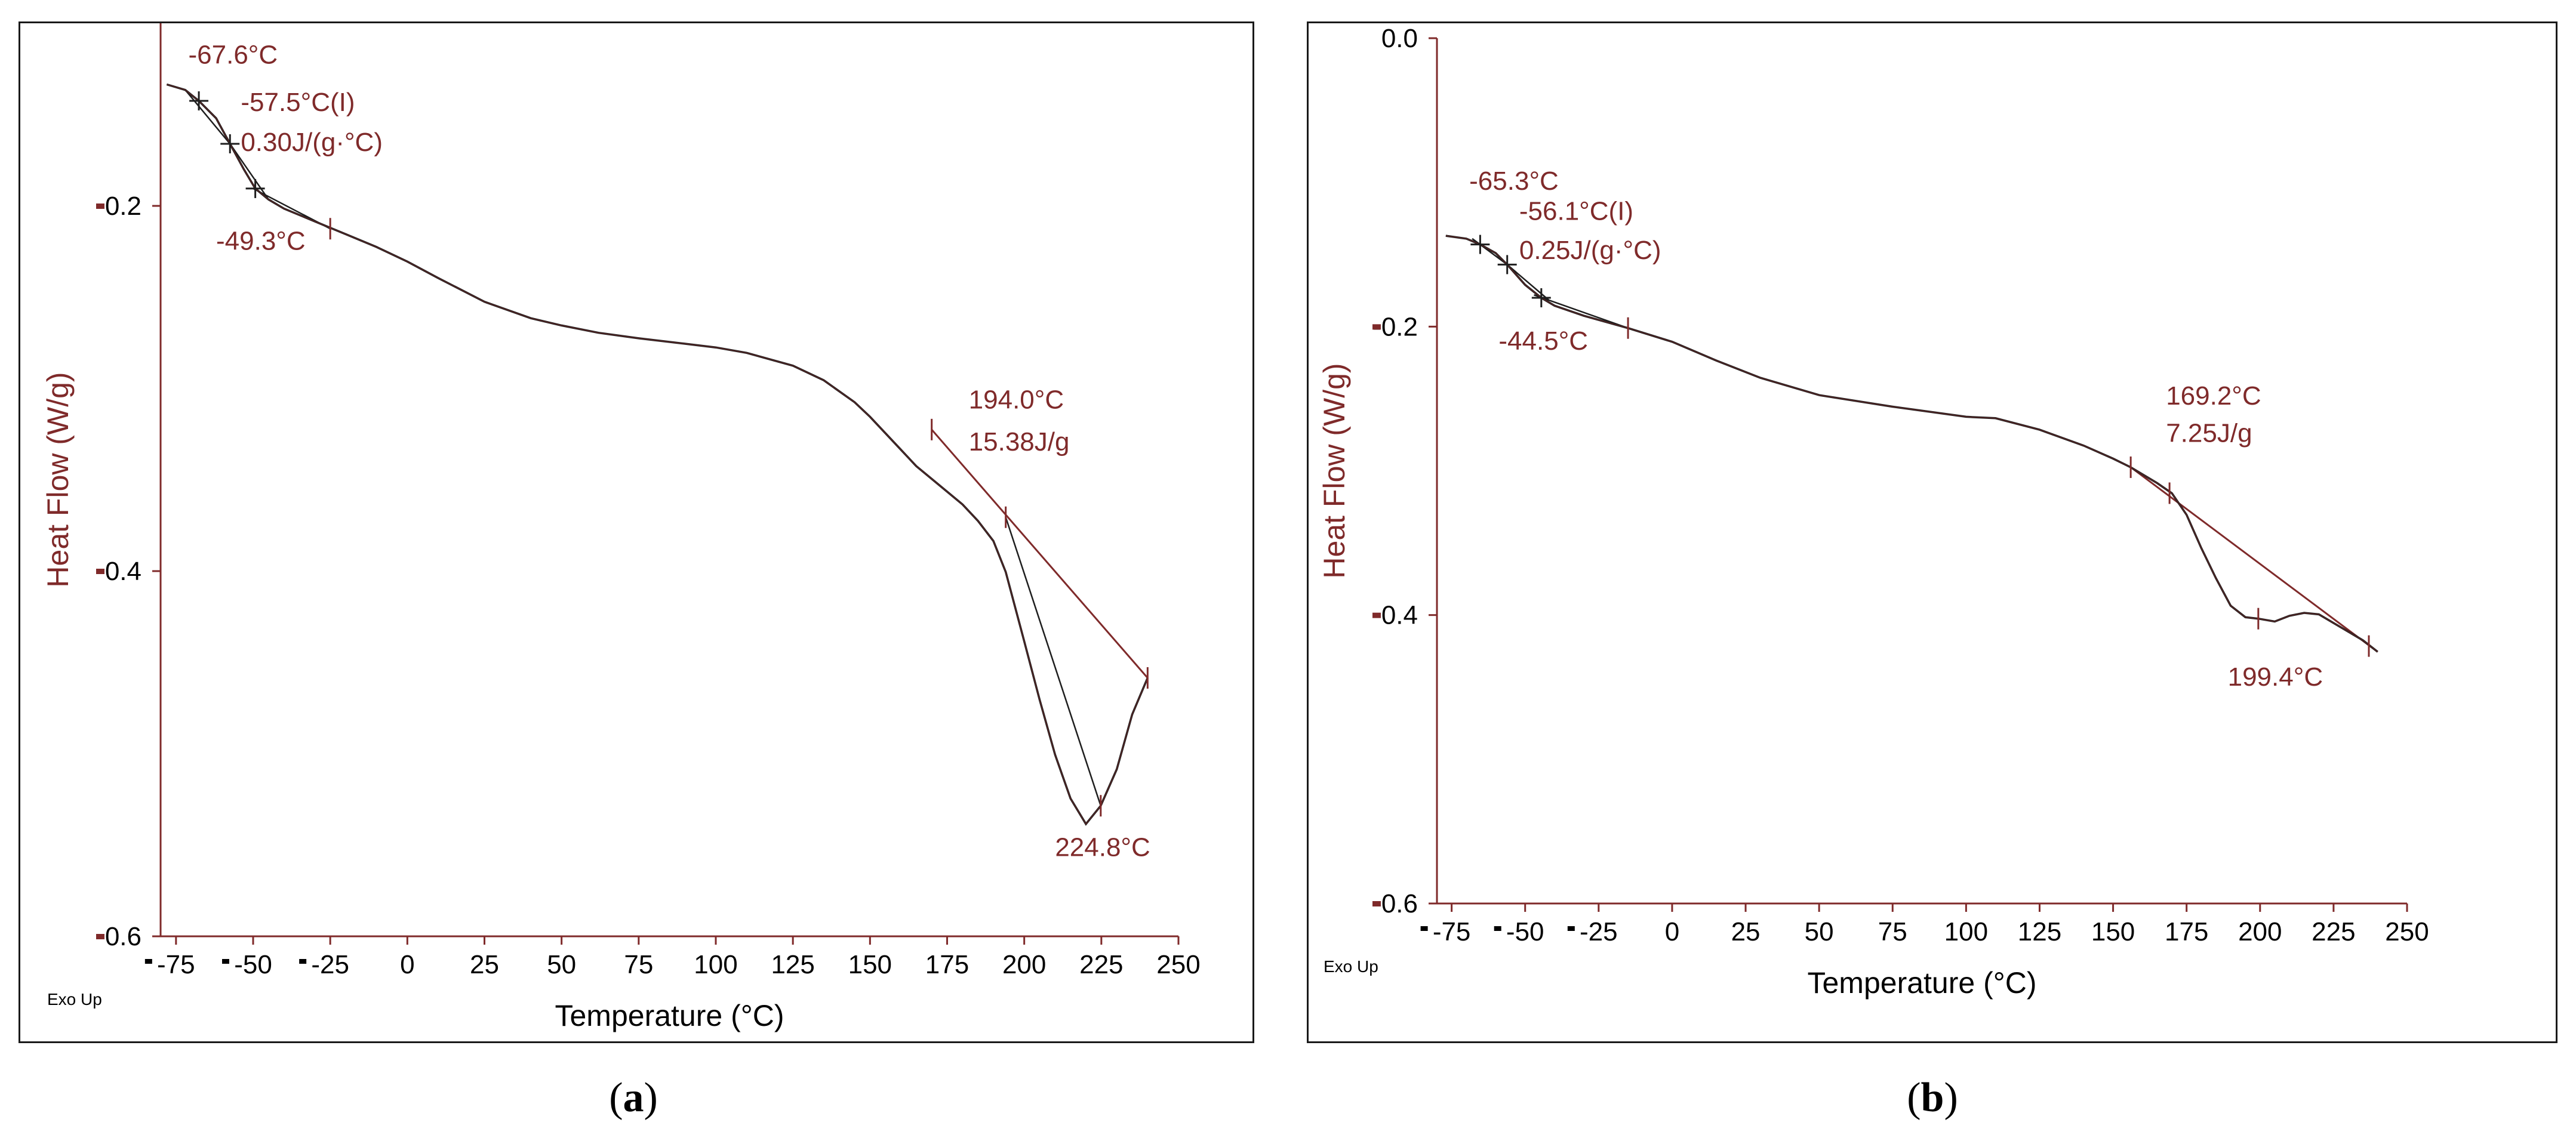 The height and width of the screenshot is (1141, 2576). Describe the element at coordinates (298, 102) in the screenshot. I see `annotation-label: -57.5°C(I)` at that location.